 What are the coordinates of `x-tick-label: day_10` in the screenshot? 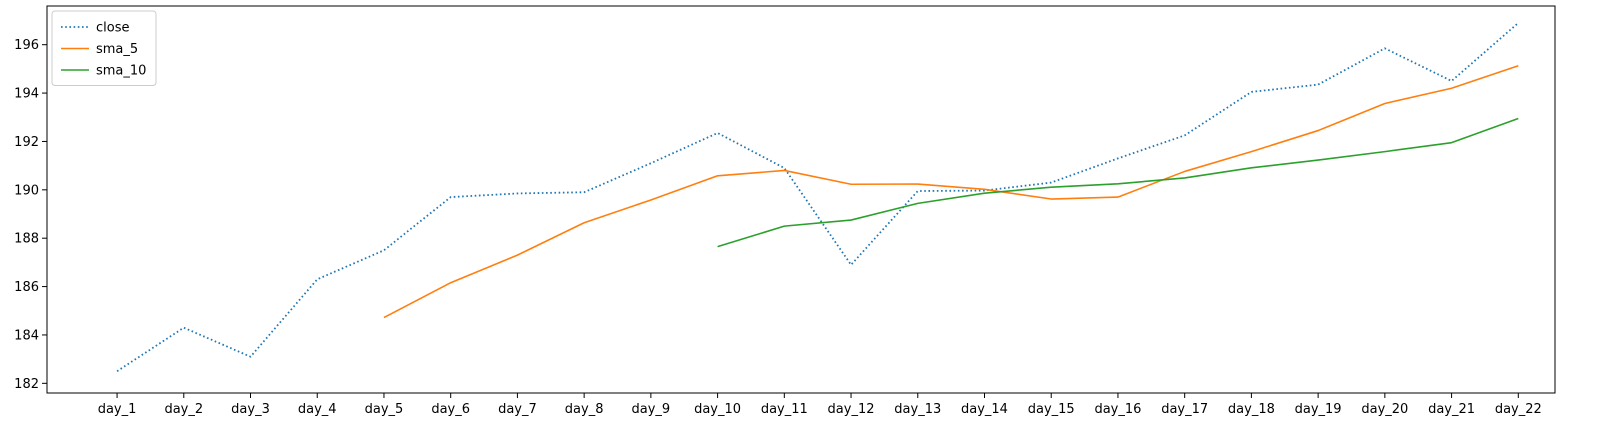 It's located at (717, 409).